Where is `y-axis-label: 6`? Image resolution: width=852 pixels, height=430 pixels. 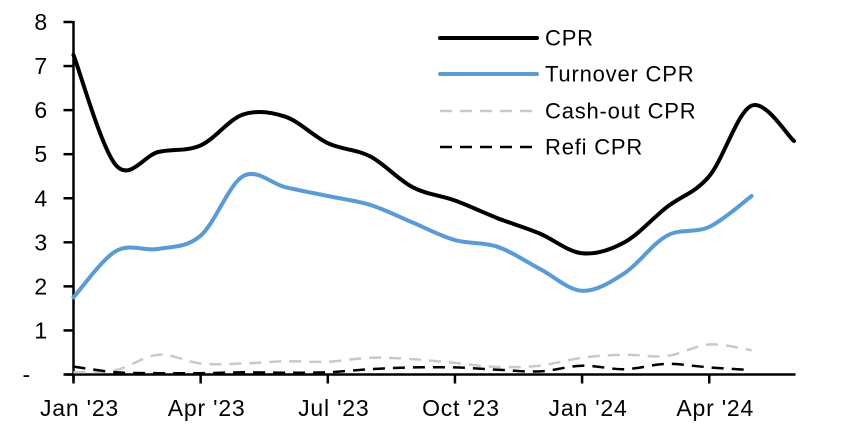 y-axis-label: 6 is located at coordinates (41, 110).